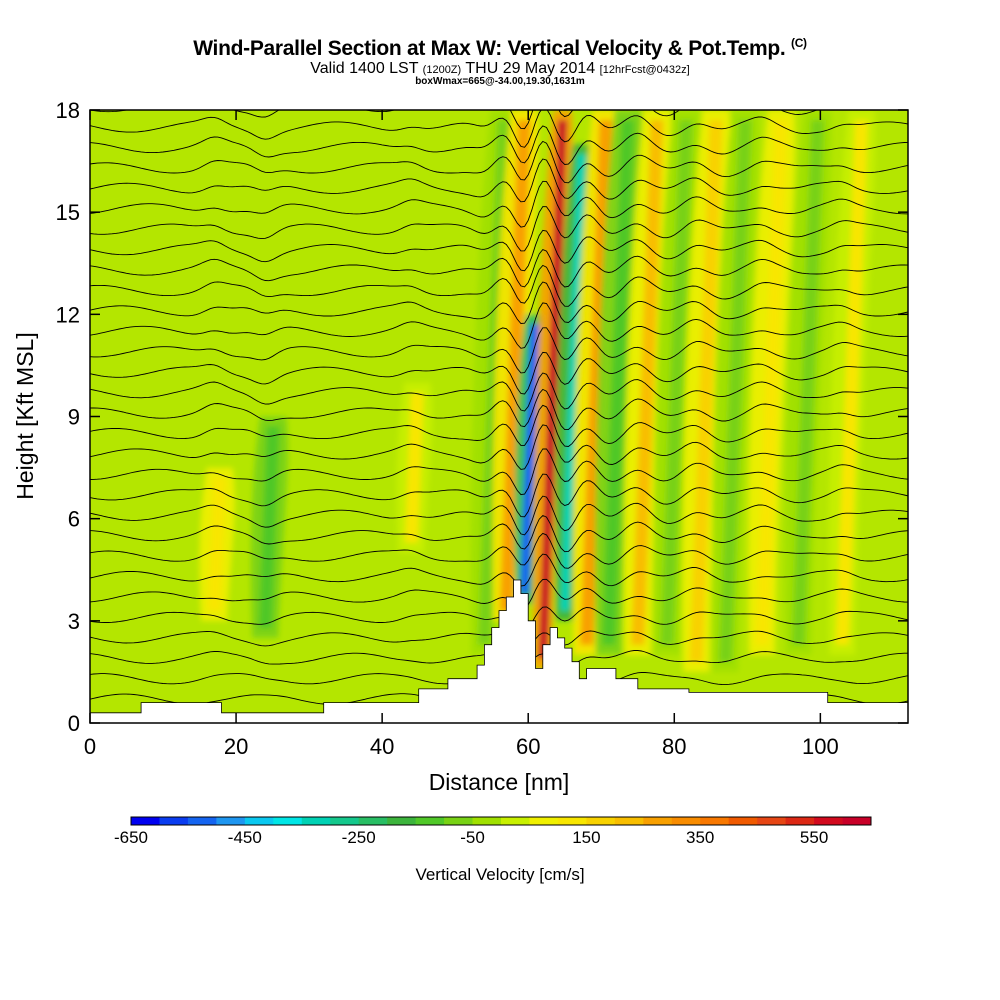 This screenshot has height=1000, width=1000. Describe the element at coordinates (530, 68) in the screenshot. I see `valid-date: THU 29 May 2014` at that location.